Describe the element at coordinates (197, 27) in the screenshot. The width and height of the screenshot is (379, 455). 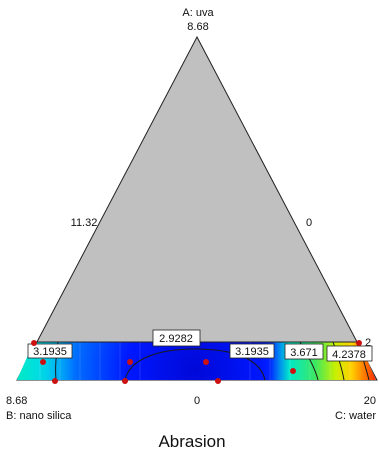
I see `vertex-a-value: 8.68` at that location.